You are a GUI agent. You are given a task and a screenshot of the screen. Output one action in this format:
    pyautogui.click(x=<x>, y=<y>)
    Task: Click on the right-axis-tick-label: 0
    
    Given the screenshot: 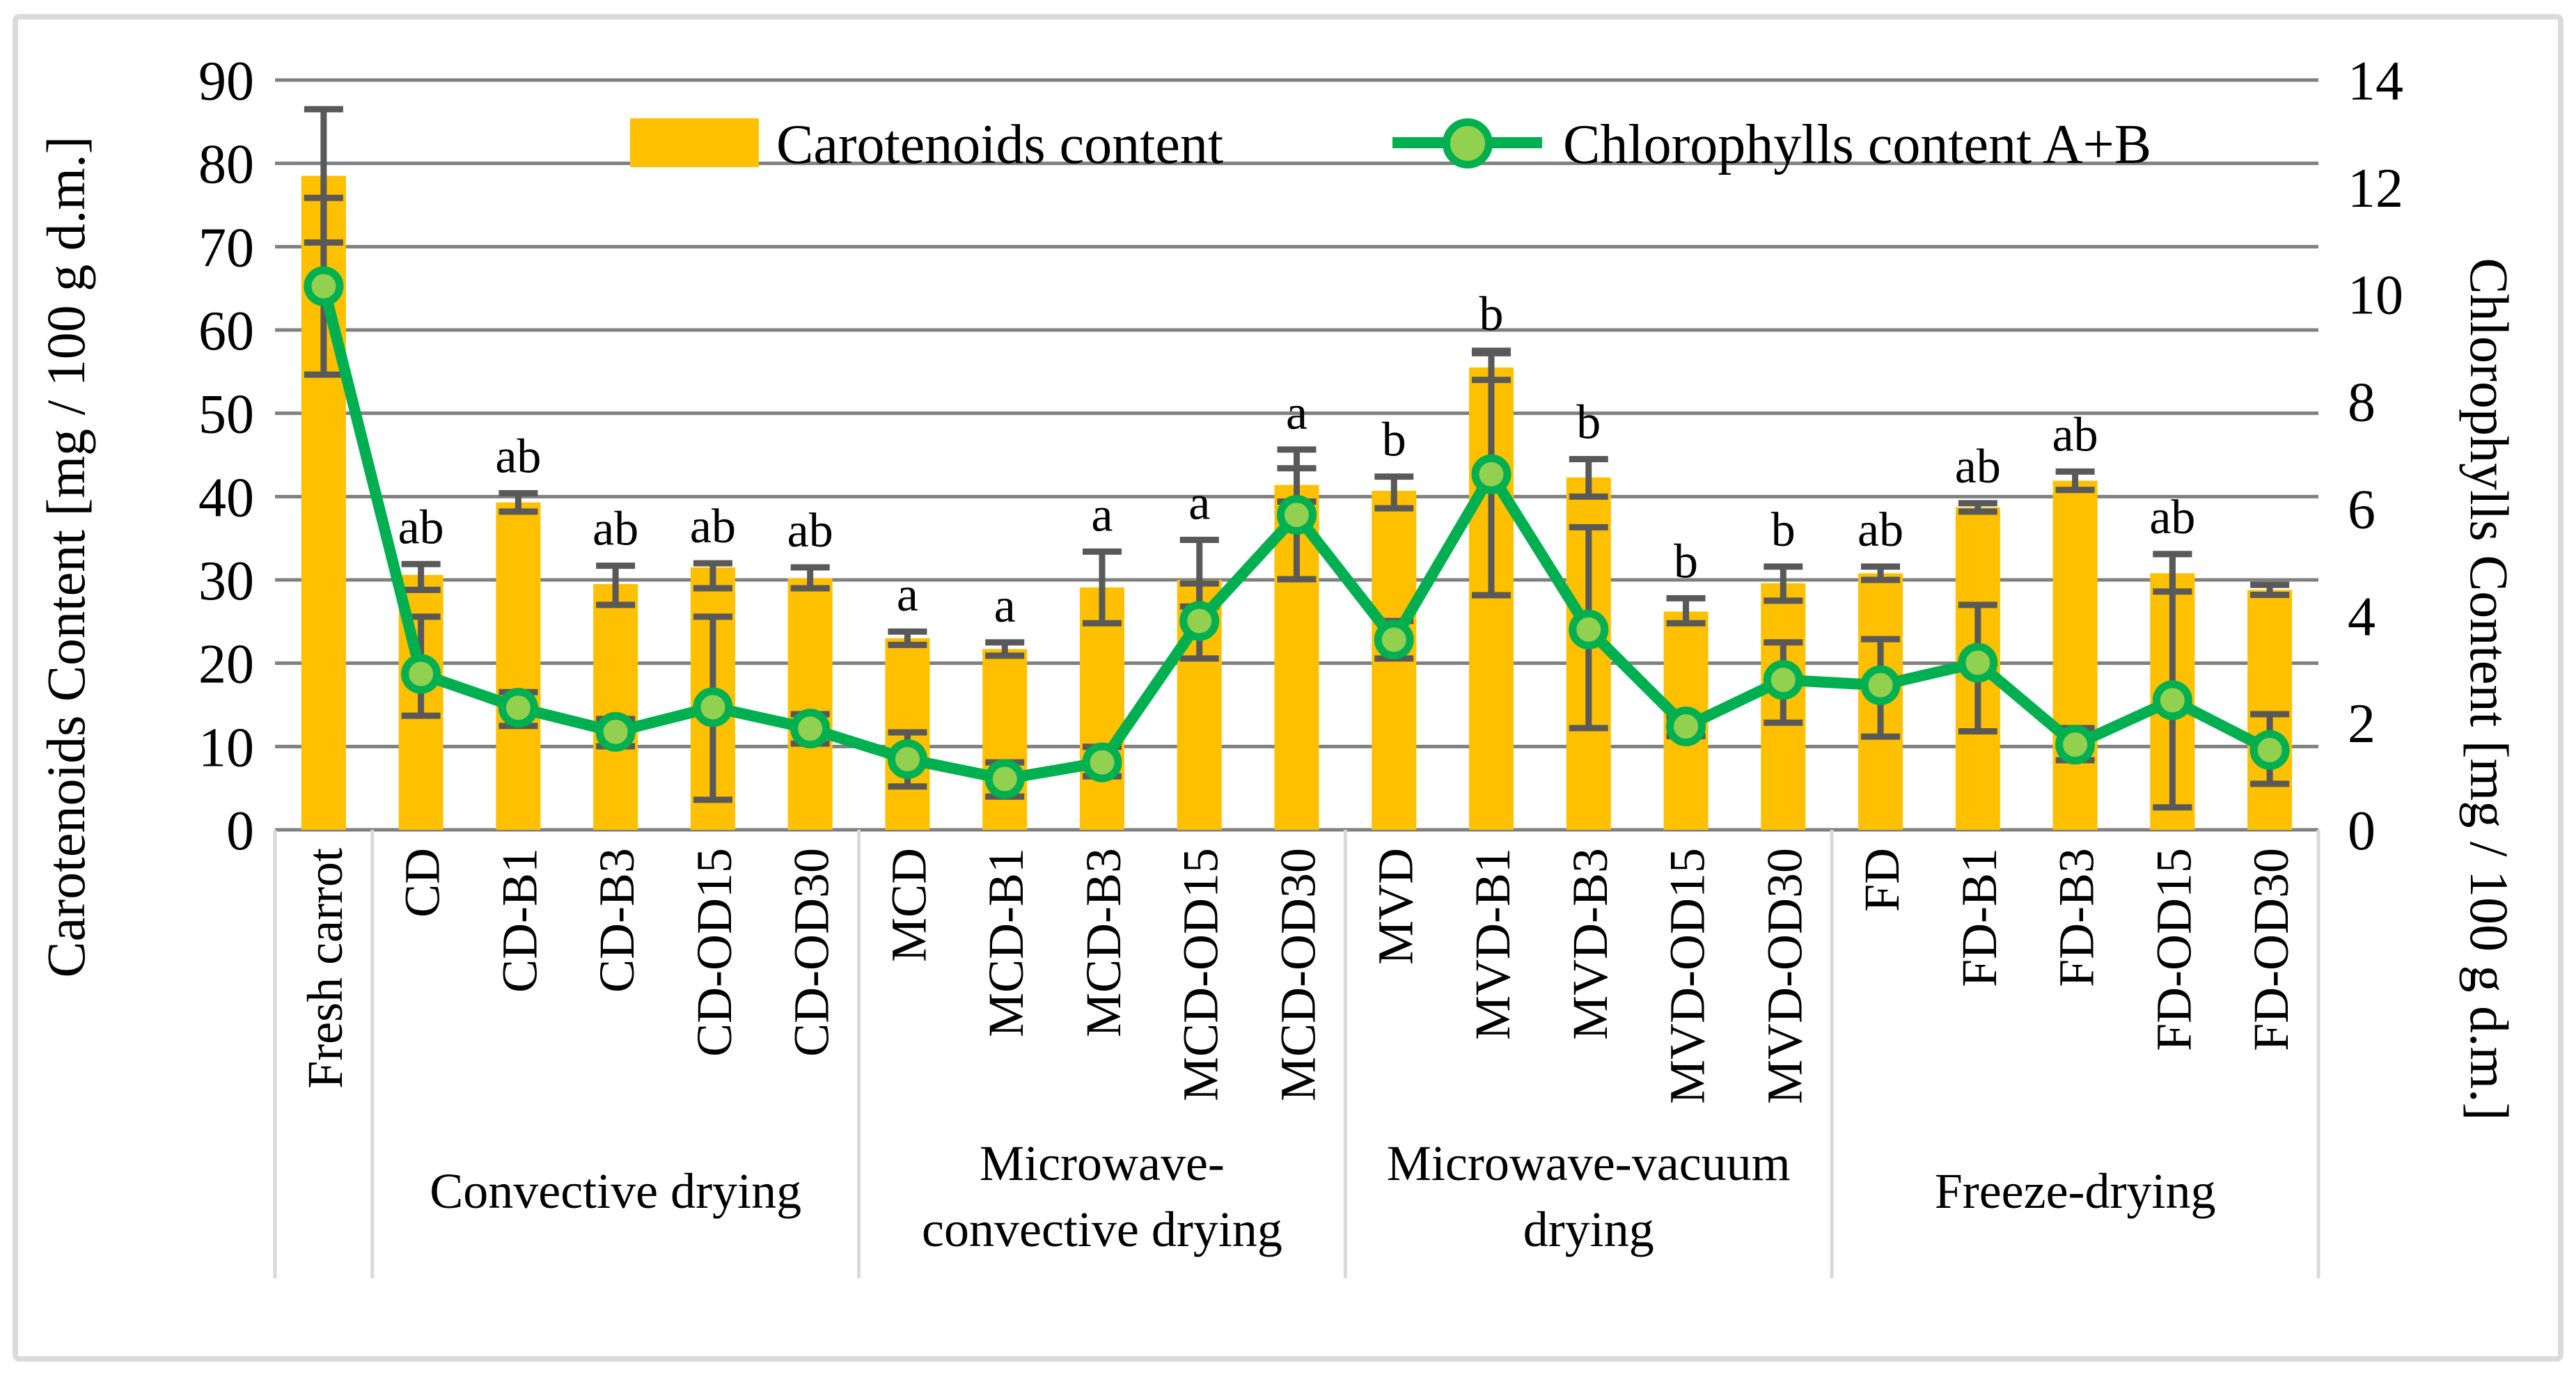 What is the action you would take?
    pyautogui.click(x=2361, y=831)
    